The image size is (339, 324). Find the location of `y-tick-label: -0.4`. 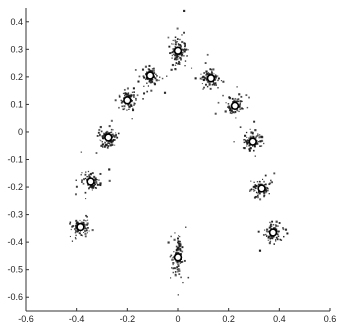

y-tick-label: -0.4 is located at coordinates (15, 242).